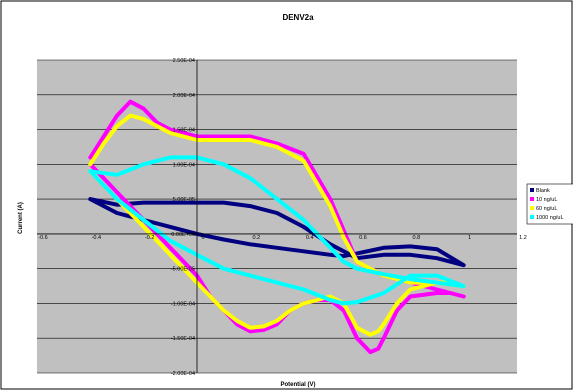  Describe the element at coordinates (523, 238) in the screenshot. I see `x-tick-label-9: 1.2` at that location.